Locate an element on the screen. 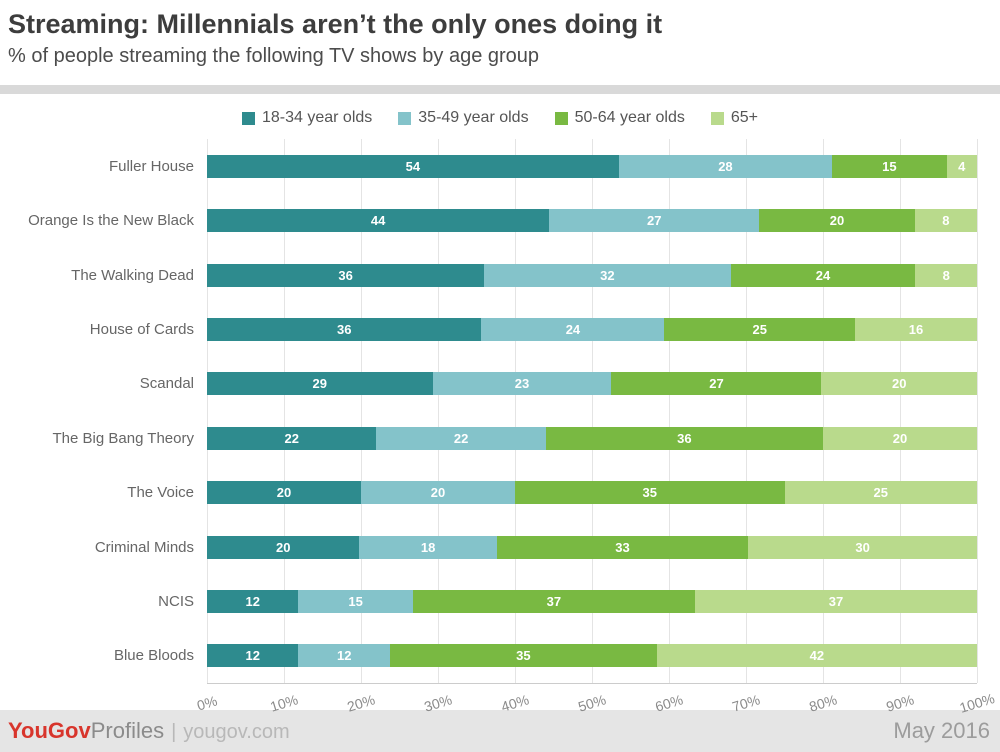  category-label: The Walking Dead is located at coordinates (132, 275).